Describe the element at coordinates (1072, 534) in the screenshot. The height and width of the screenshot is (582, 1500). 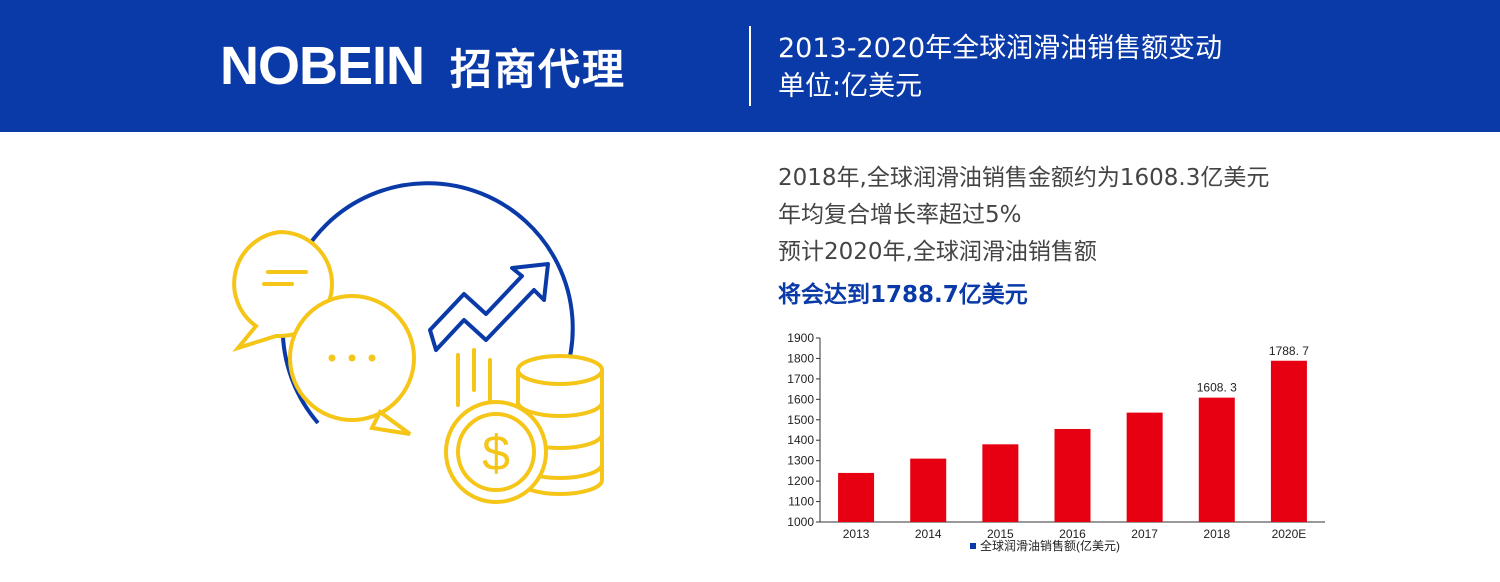
I see `x-tick-label: 2016` at that location.